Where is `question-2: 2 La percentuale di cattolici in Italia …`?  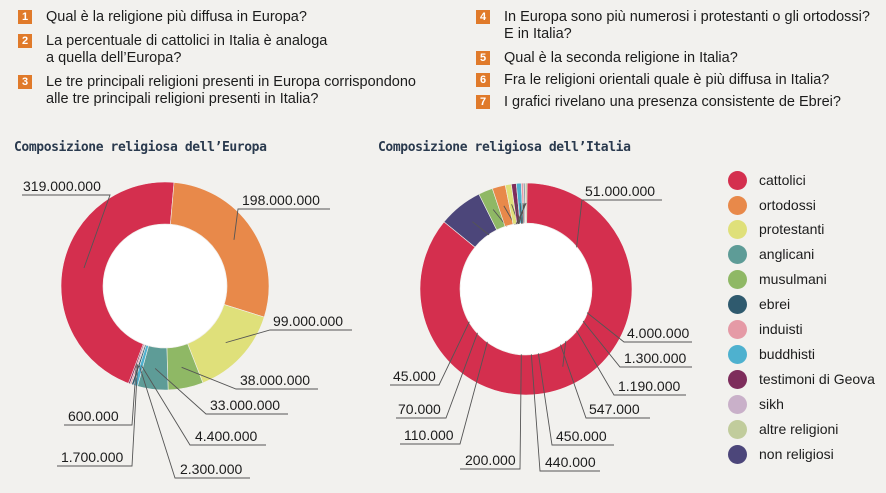
question-2: 2 La percentuale di cattolici in Italia … is located at coordinates (172, 50).